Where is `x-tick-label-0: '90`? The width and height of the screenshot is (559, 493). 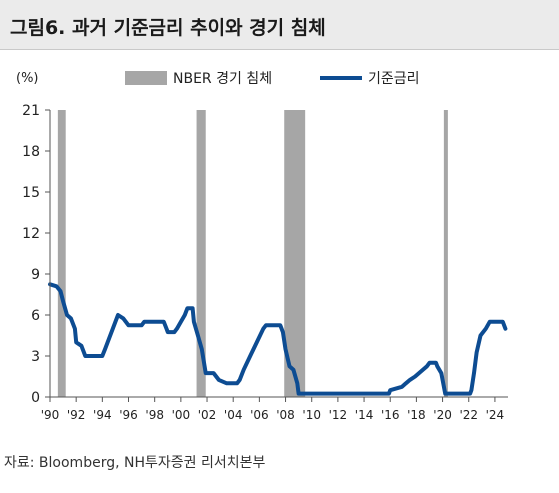 x-tick-label-0: '90 is located at coordinates (50, 415).